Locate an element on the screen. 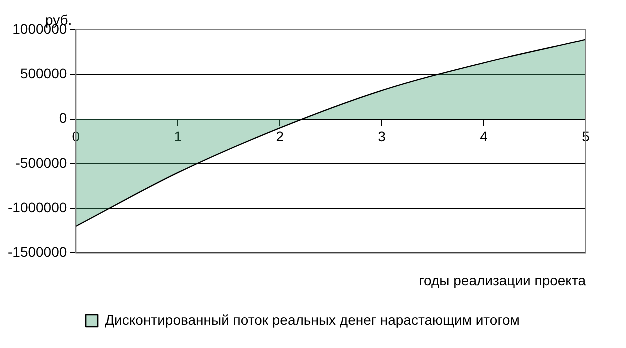  y-tick-label: 500000 is located at coordinates (44, 74).